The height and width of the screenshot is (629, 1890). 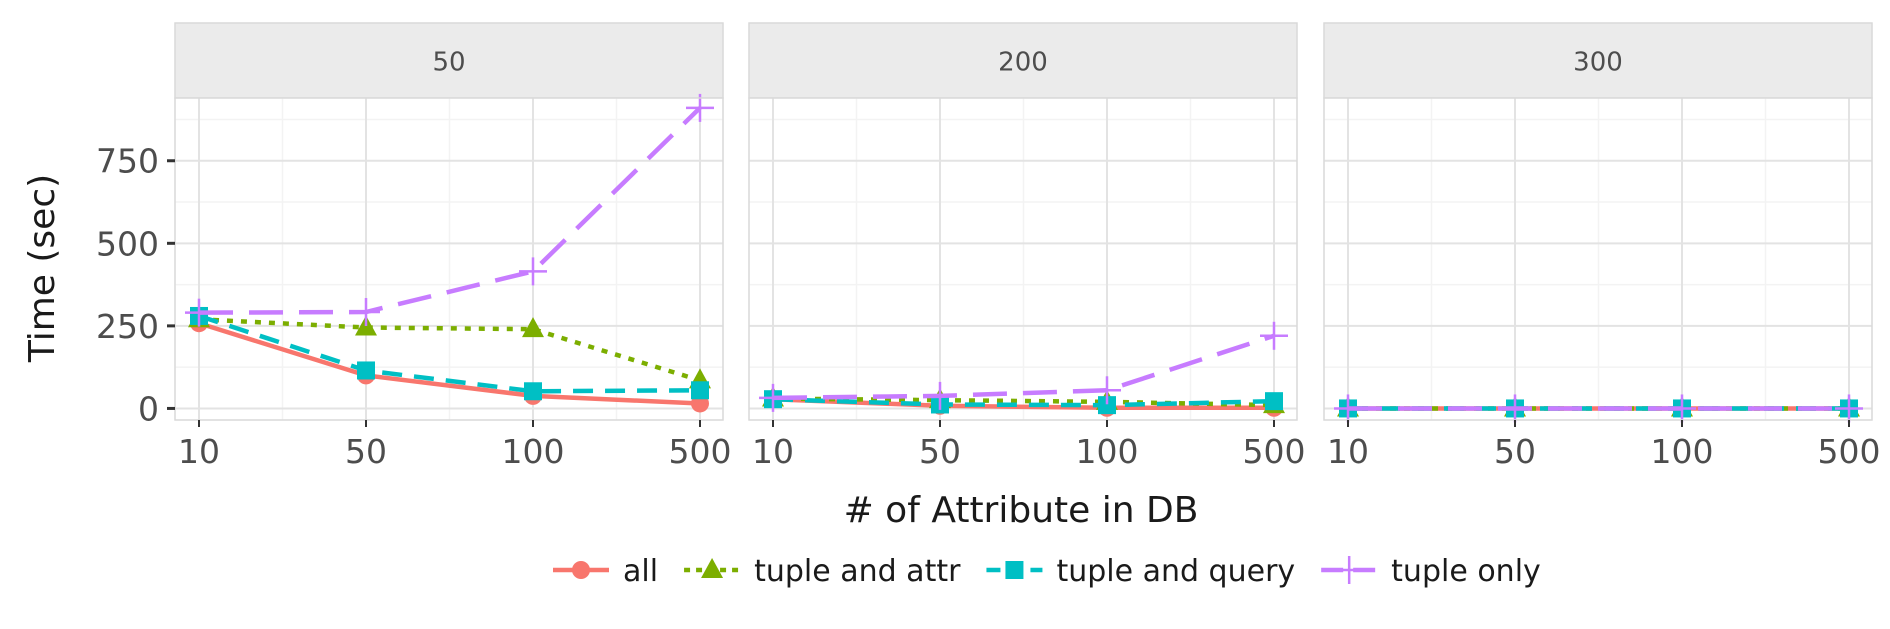 I want to click on x-axis-title: # of Attribute in DB, so click(x=1021, y=510).